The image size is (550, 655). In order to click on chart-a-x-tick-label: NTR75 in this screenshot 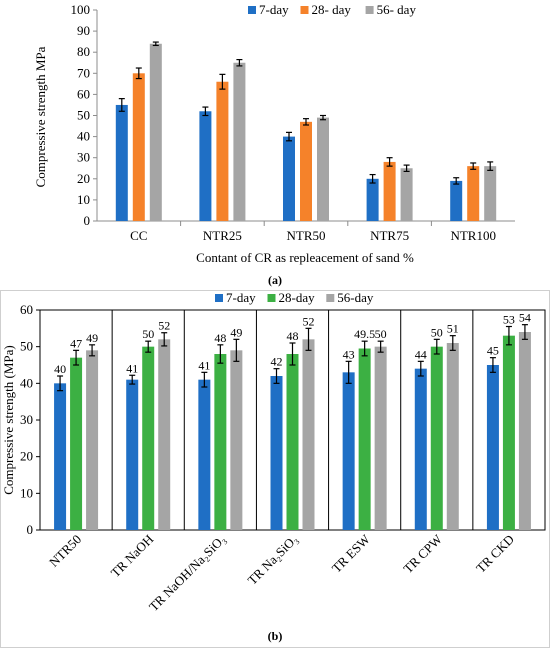, I will do `click(389, 235)`.